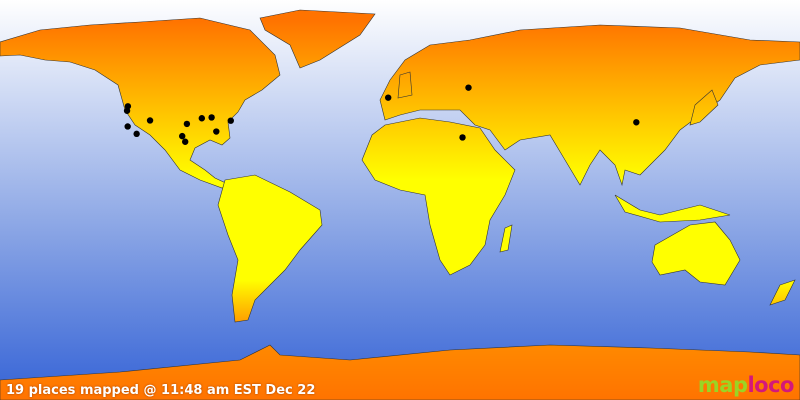 This screenshot has height=400, width=800. I want to click on logo-map: map, so click(722, 385).